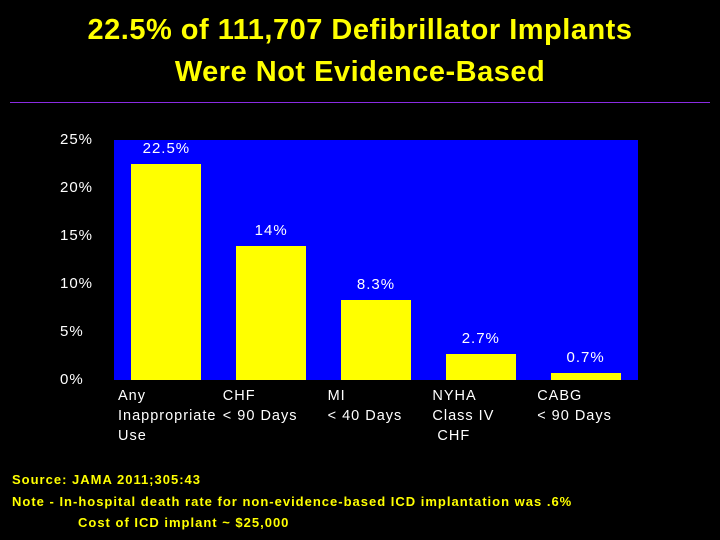 This screenshot has height=540, width=720. What do you see at coordinates (132, 396) in the screenshot?
I see `category-label-line: Any` at bounding box center [132, 396].